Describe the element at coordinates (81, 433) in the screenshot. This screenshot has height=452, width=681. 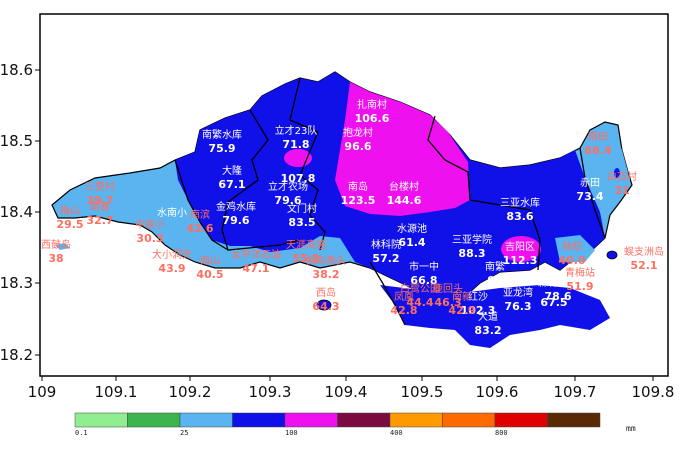
I see `legend-label: 0.1` at that location.